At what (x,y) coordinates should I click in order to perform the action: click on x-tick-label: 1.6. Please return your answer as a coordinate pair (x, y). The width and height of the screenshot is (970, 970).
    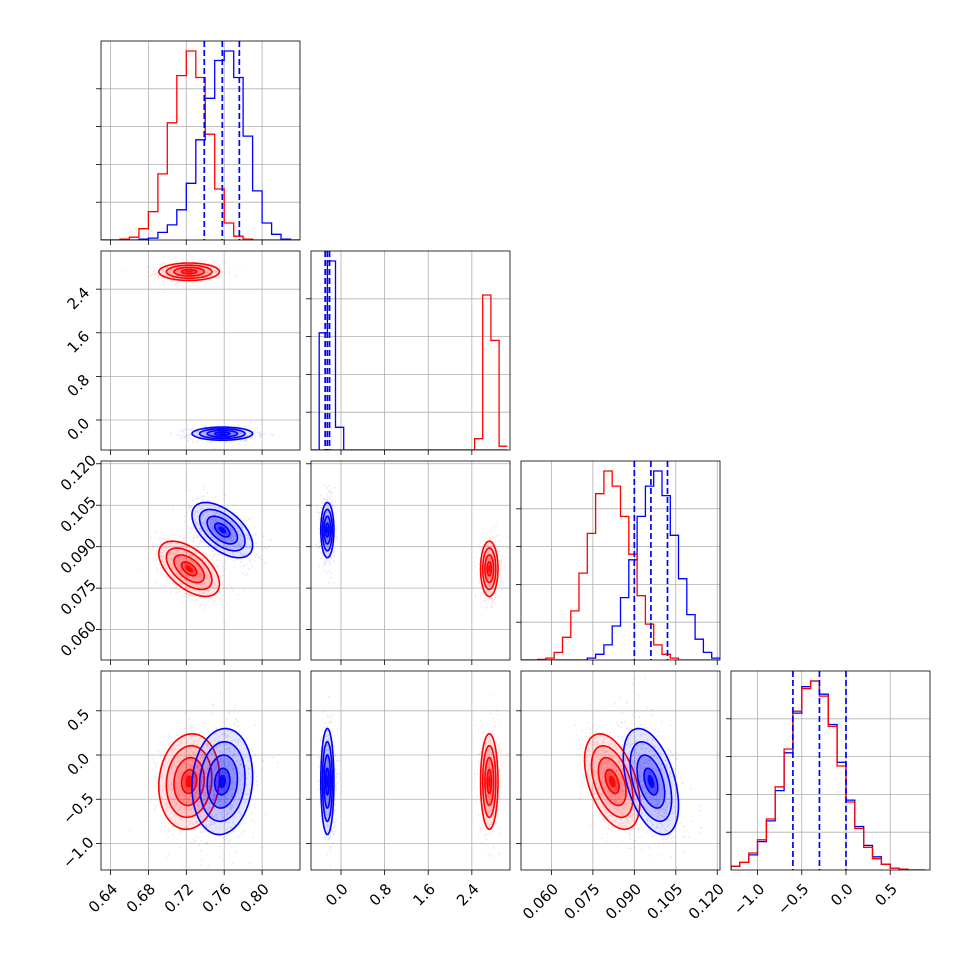
    Looking at the image, I should click on (424, 895).